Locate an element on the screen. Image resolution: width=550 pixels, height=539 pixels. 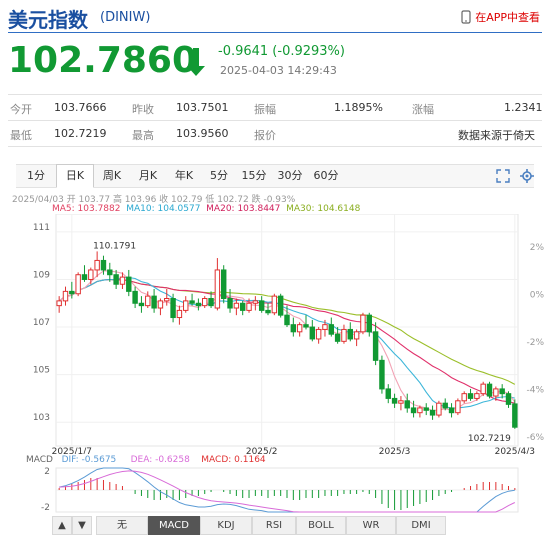
macd-chart: 2 -2 is located at coordinates (275, 490).